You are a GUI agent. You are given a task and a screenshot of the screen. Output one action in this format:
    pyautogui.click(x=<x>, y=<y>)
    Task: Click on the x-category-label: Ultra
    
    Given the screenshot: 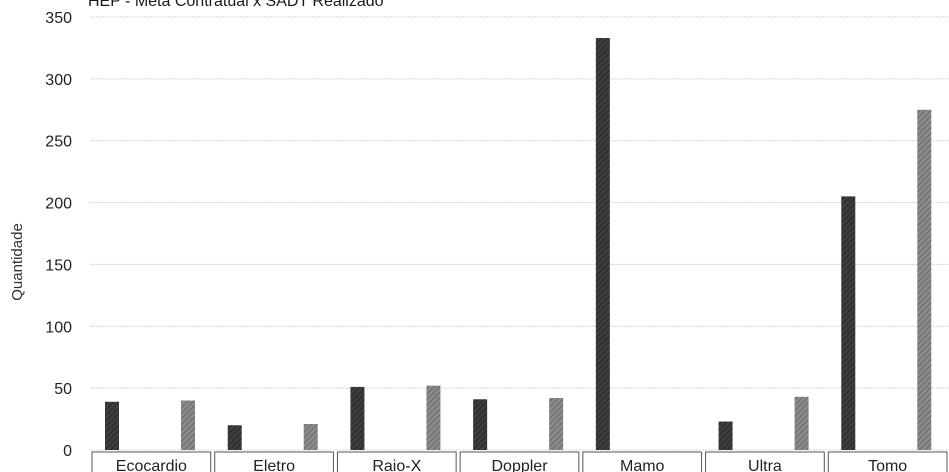 What is the action you would take?
    pyautogui.click(x=765, y=465)
    